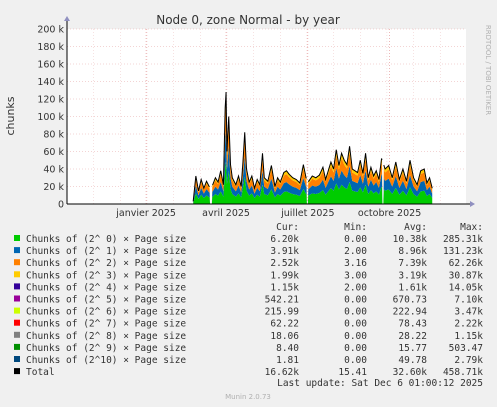  Describe the element at coordinates (226, 213) in the screenshot. I see `x-tick-label: avril 2025` at that location.